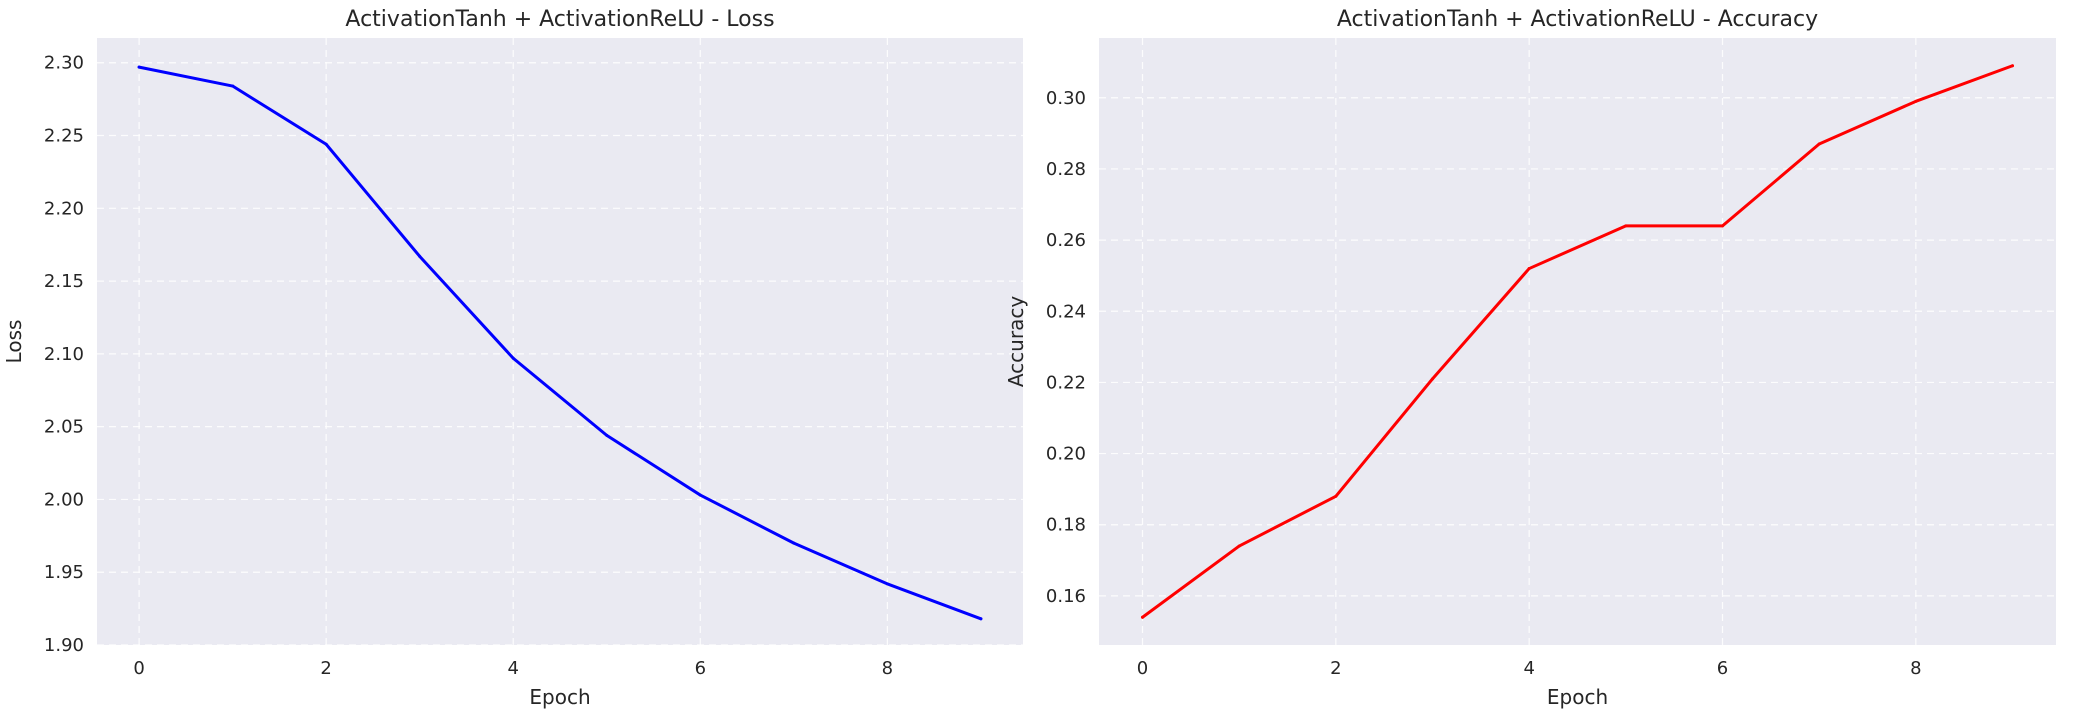 The image size is (2075, 722). What do you see at coordinates (64, 136) in the screenshot?
I see `y-tick-label: 2.25` at bounding box center [64, 136].